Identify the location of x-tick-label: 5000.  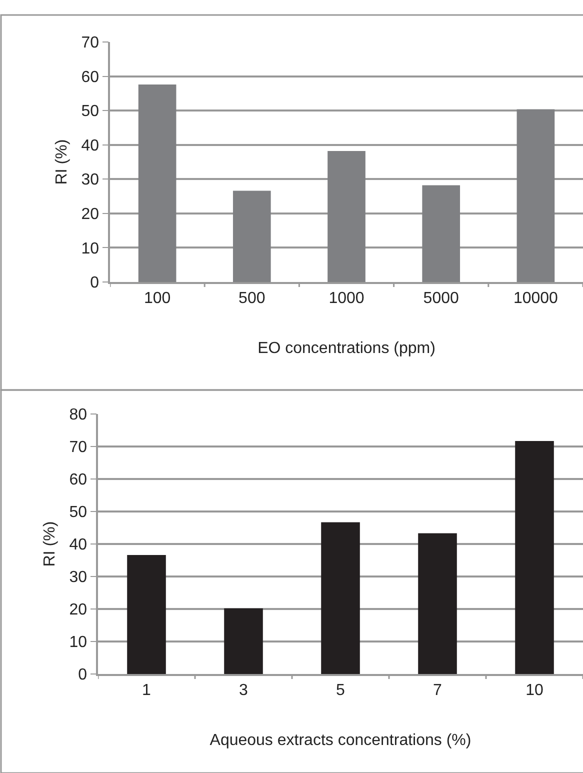
(441, 298).